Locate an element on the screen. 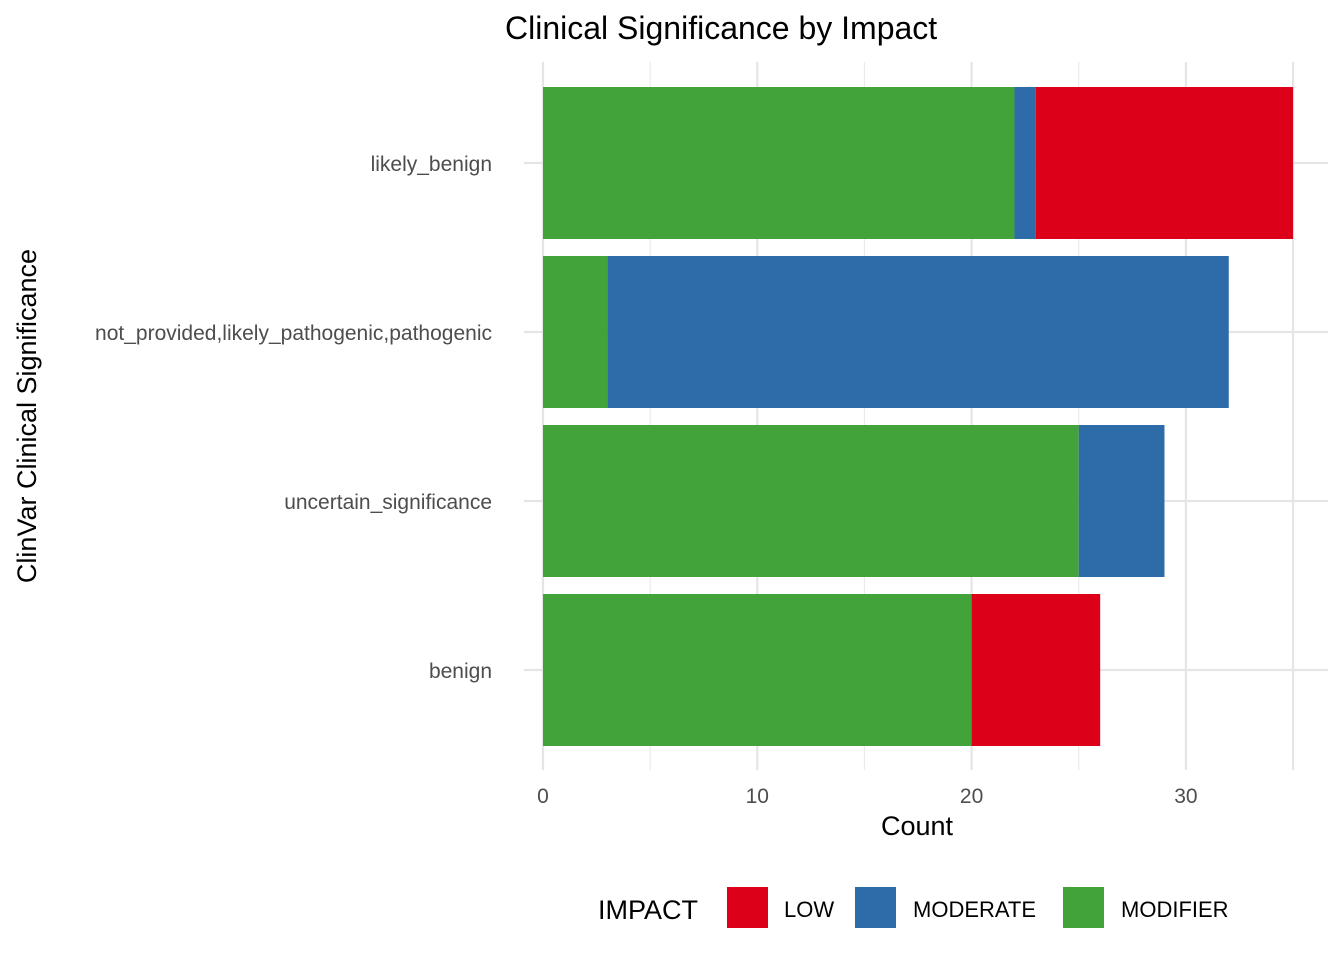  legend-key-low is located at coordinates (747, 907).